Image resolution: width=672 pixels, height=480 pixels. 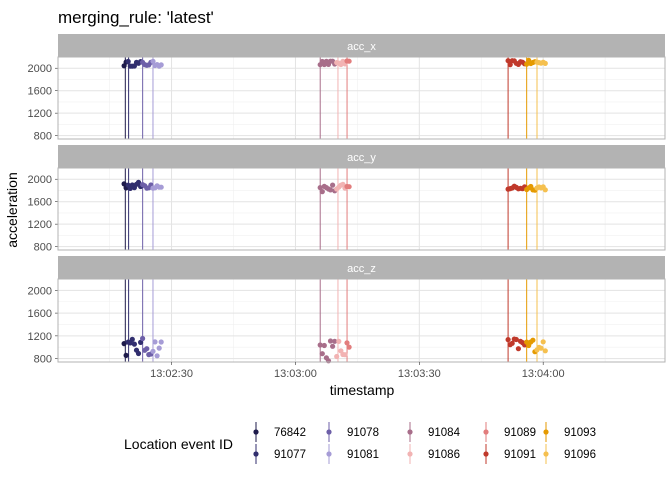 What do you see at coordinates (357, 371) in the screenshot?
I see `x-axis: 13:02:30 13:03:00 13:03:30 13:04:00` at bounding box center [357, 371].